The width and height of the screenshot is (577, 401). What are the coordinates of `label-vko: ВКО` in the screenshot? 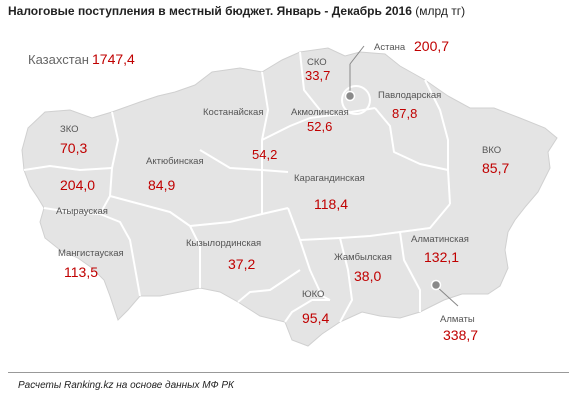 It's located at (492, 150).